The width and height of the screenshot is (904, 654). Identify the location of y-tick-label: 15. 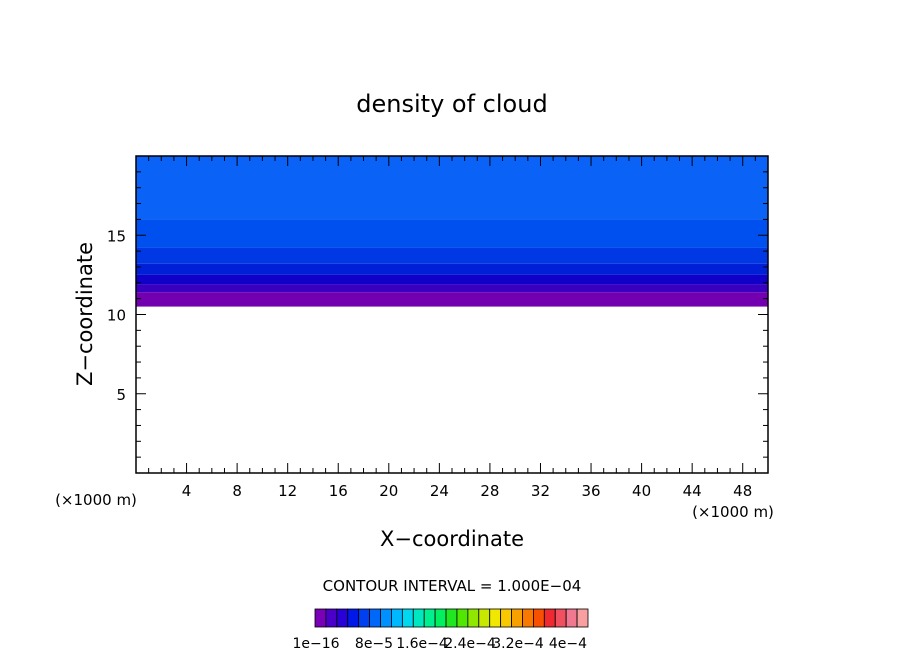
(116, 236).